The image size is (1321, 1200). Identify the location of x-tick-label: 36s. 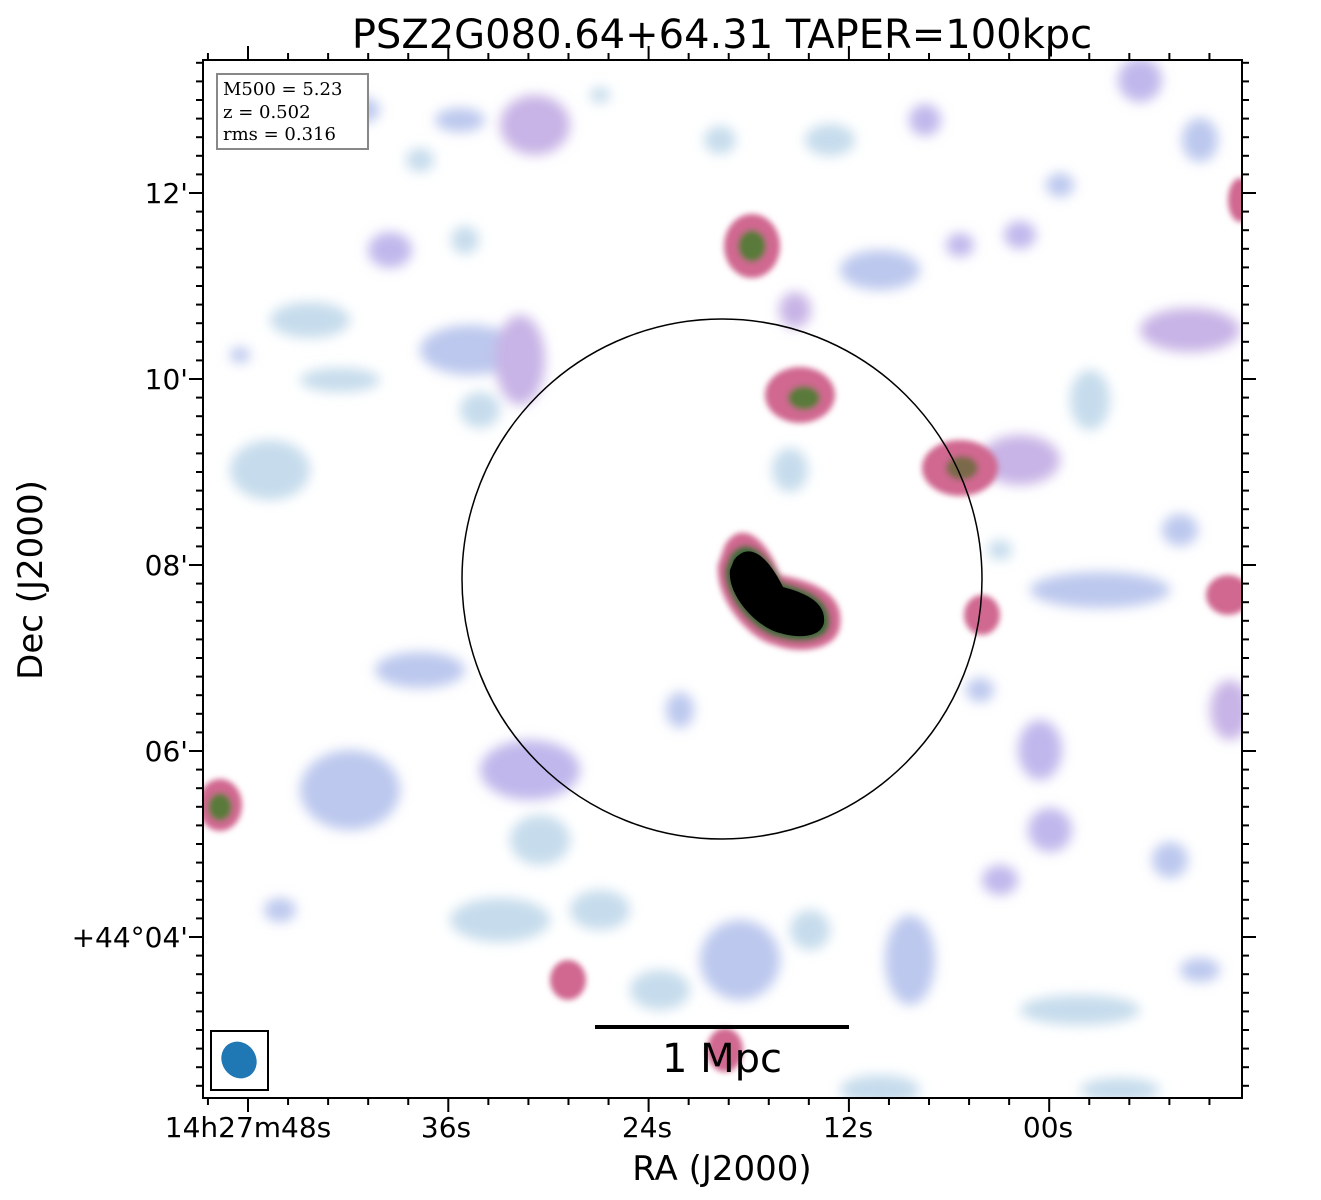
(446, 1127).